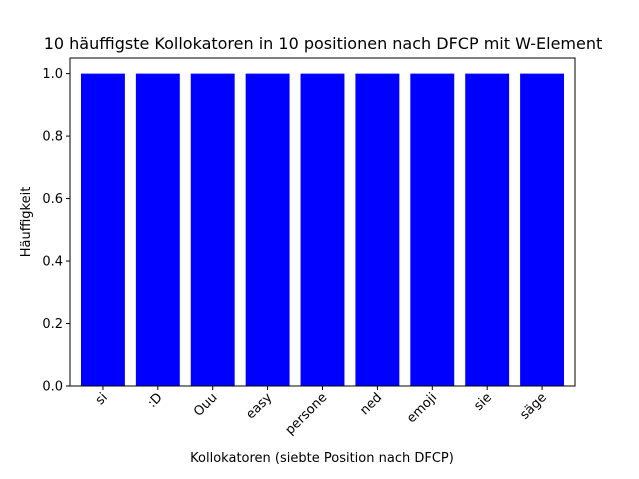  What do you see at coordinates (533, 406) in the screenshot?
I see `x-tick-label-8: säge` at bounding box center [533, 406].